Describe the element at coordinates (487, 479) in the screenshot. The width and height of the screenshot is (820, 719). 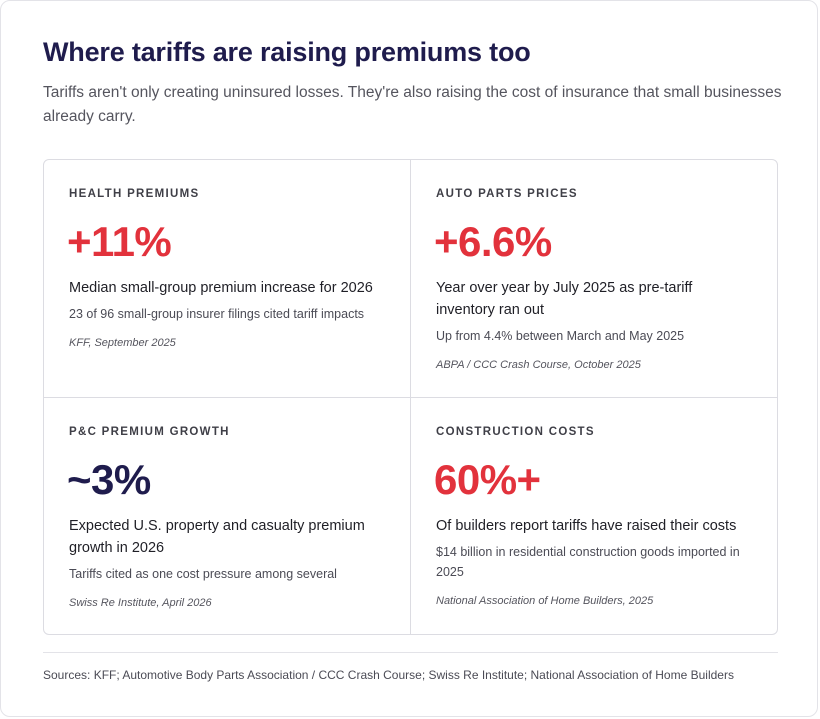
I see `stat-value: 60%+` at that location.